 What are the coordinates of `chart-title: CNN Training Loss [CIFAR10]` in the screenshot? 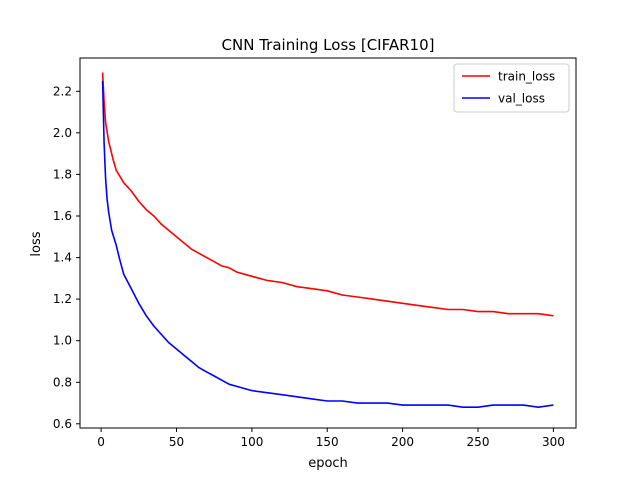 It's located at (328, 45).